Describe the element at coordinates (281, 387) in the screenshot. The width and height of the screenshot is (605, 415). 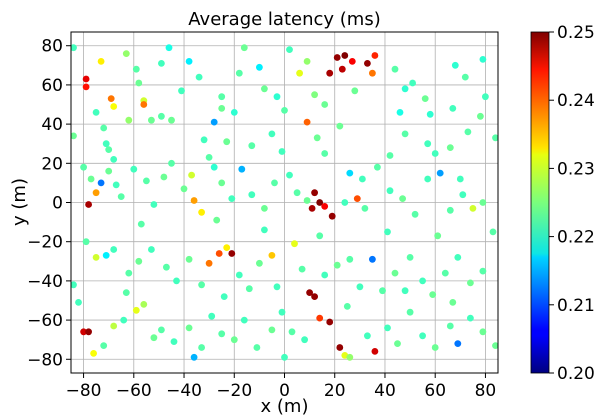
I see `x-axis: −80 −60 −40 −20 0 20 40 60 80` at that location.